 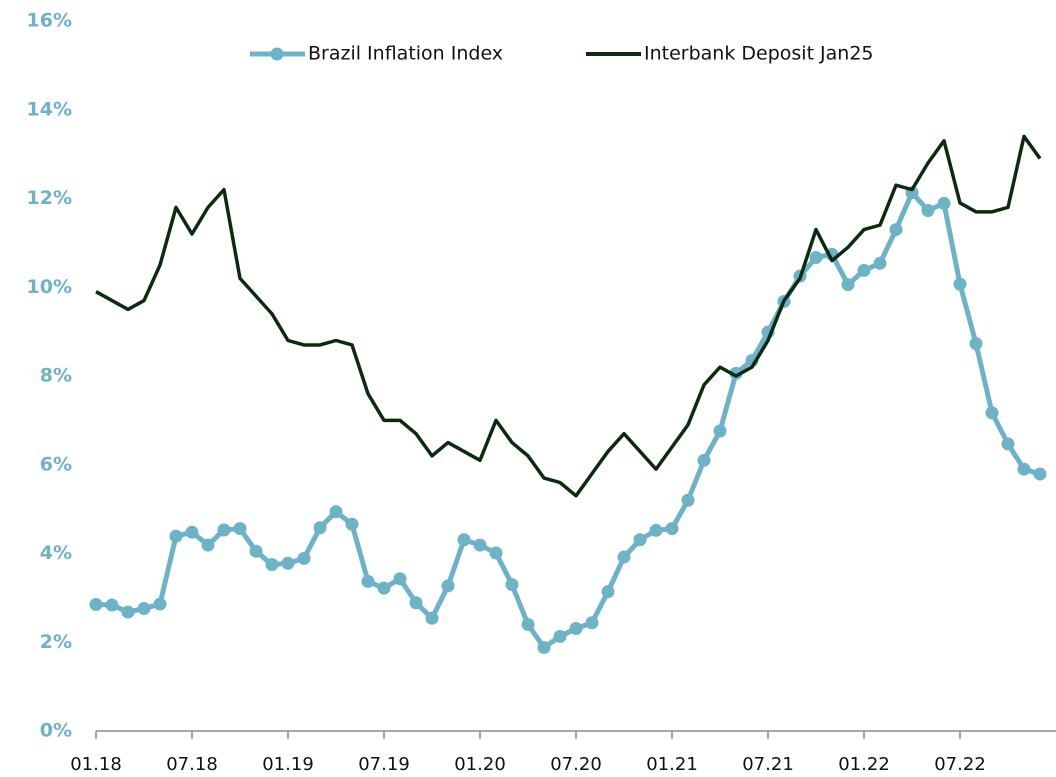 I want to click on y-tick-label: 2%, so click(x=56, y=642).